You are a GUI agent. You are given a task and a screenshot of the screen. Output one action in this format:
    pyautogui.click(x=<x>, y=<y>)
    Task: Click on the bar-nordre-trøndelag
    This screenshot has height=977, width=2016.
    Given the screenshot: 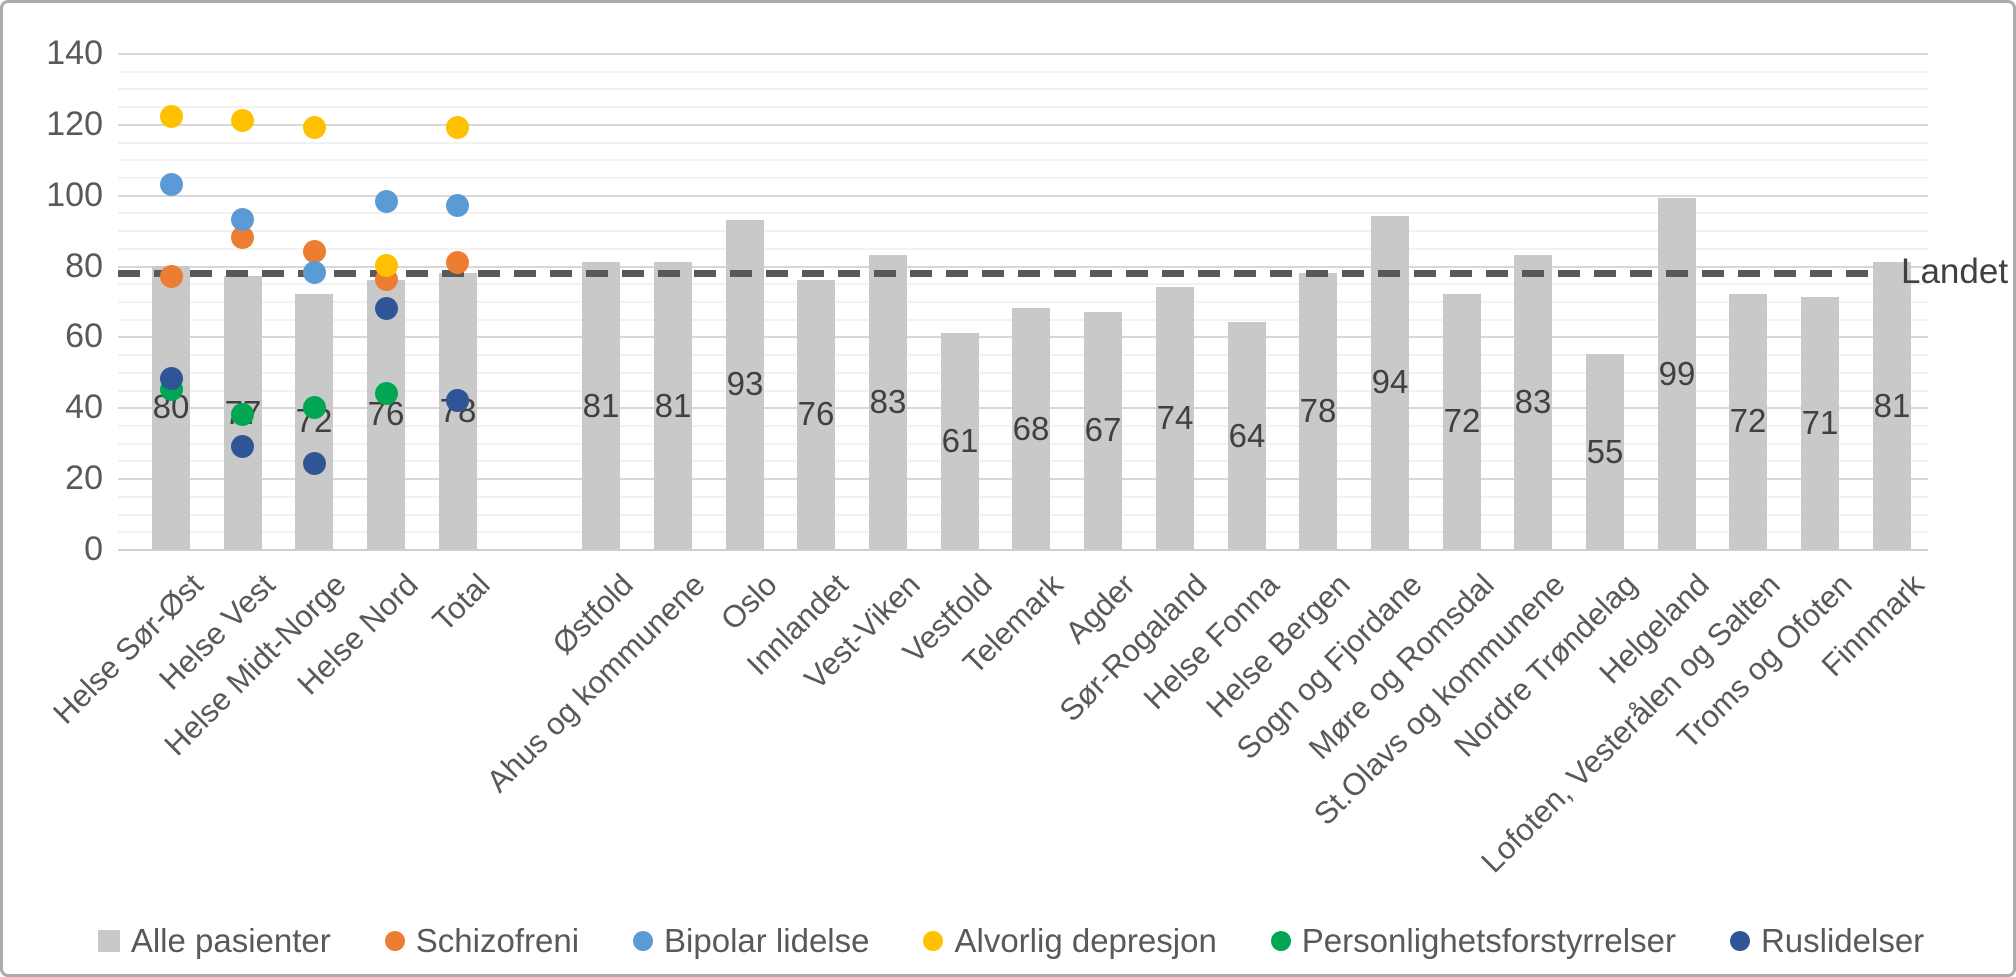 What is the action you would take?
    pyautogui.click(x=1605, y=451)
    